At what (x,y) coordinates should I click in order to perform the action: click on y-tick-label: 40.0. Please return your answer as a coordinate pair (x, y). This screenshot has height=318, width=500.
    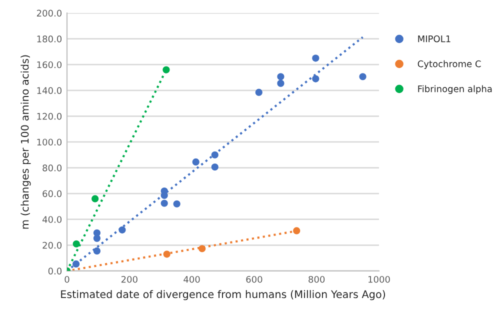
    Looking at the image, I should click on (52, 219).